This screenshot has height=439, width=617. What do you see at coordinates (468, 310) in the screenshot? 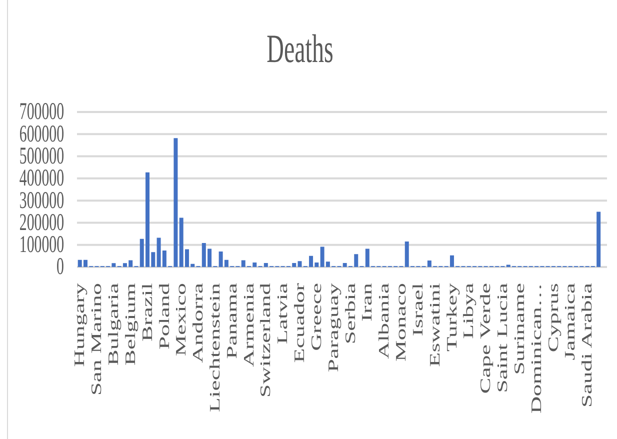
I see `x-tick-label: Libya` at bounding box center [468, 310].